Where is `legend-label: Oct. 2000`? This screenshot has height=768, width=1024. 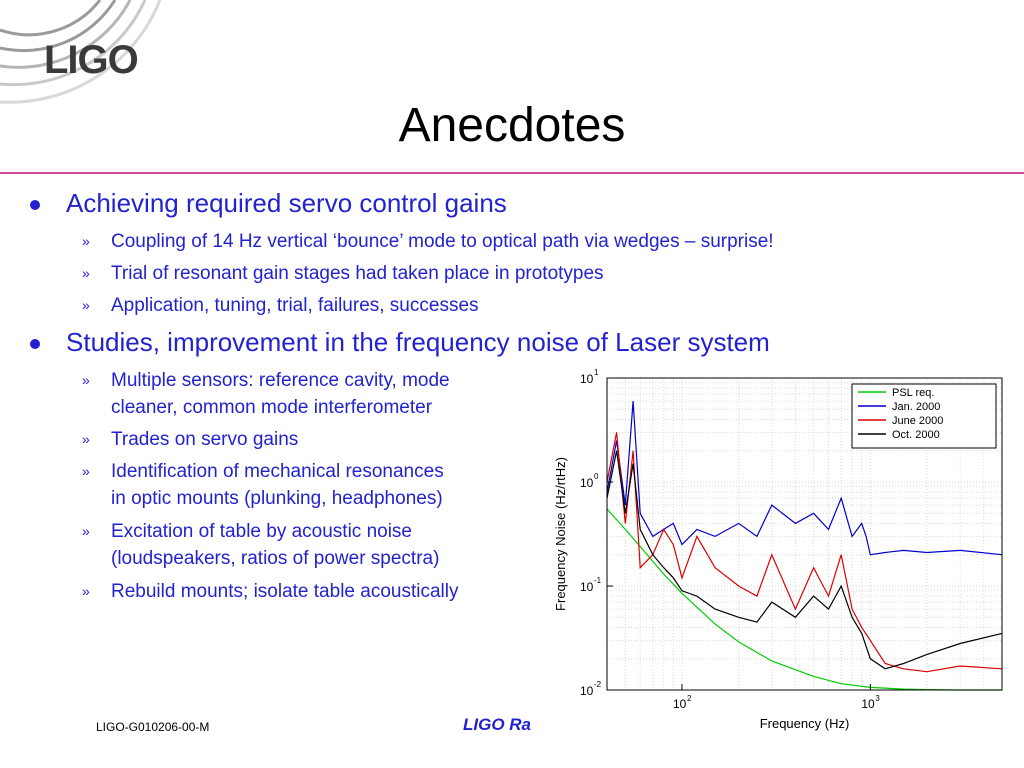
legend-label: Oct. 2000 is located at coordinates (916, 435).